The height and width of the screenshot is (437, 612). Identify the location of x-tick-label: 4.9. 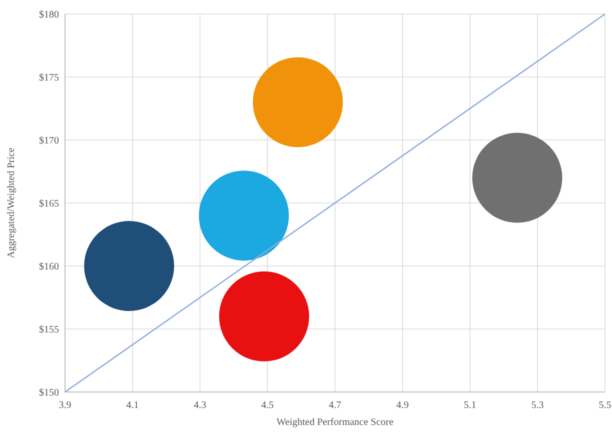
(402, 405).